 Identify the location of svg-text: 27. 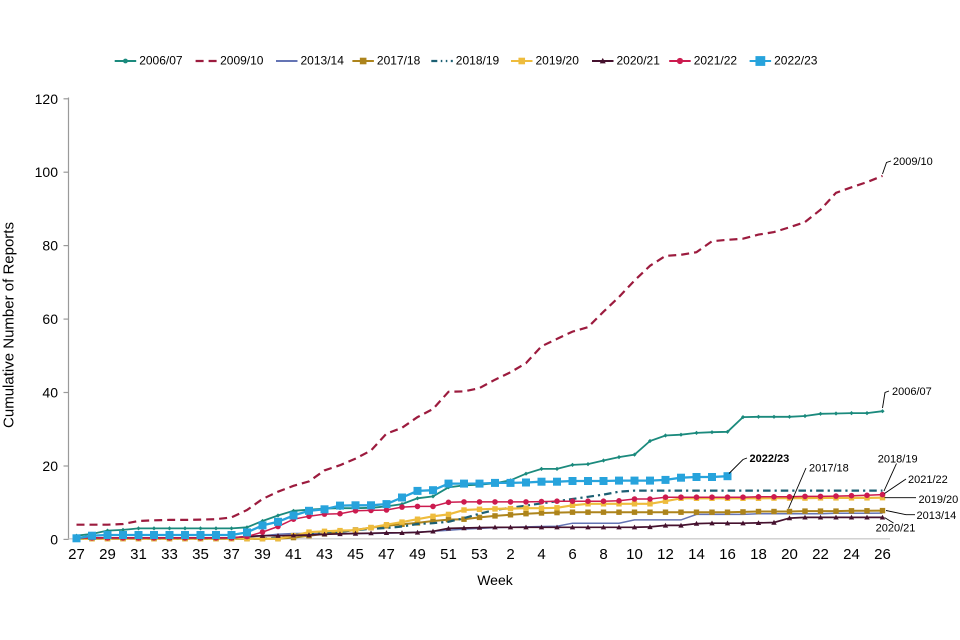
(76, 554).